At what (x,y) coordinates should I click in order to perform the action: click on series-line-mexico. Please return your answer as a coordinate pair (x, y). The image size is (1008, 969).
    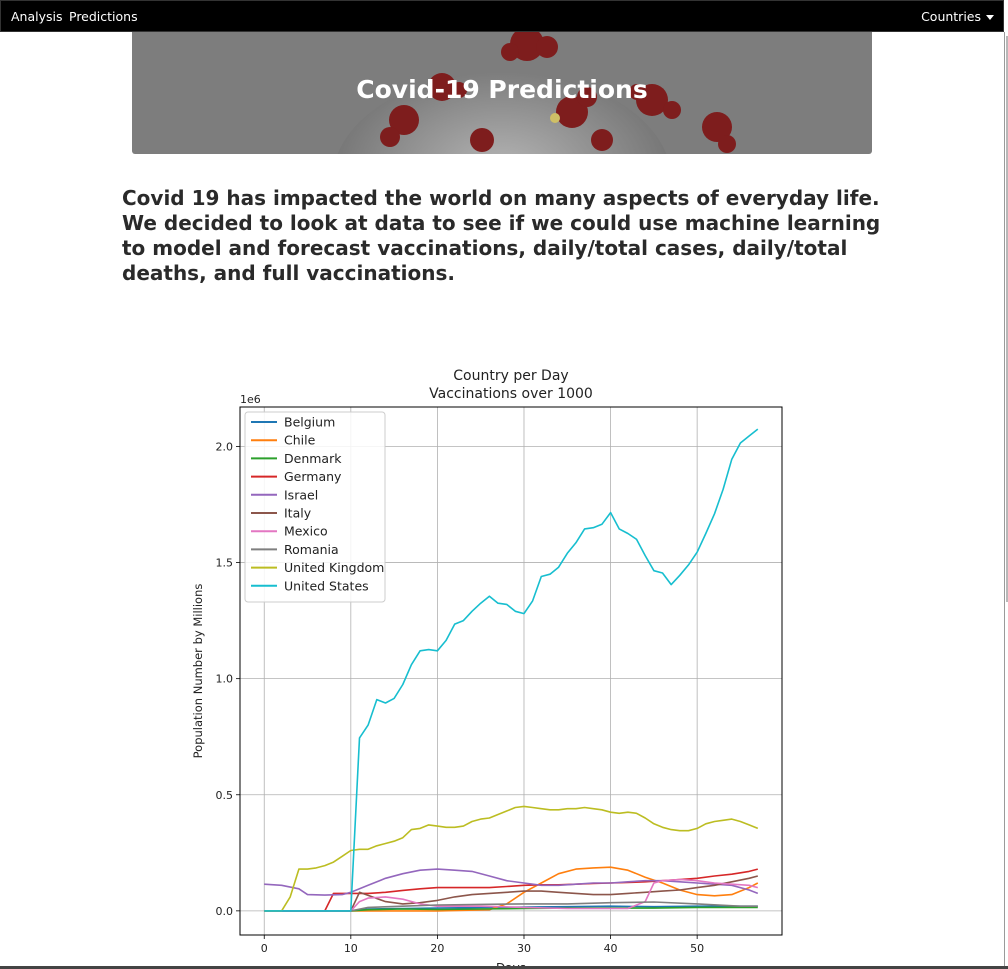
    Looking at the image, I should click on (511, 895).